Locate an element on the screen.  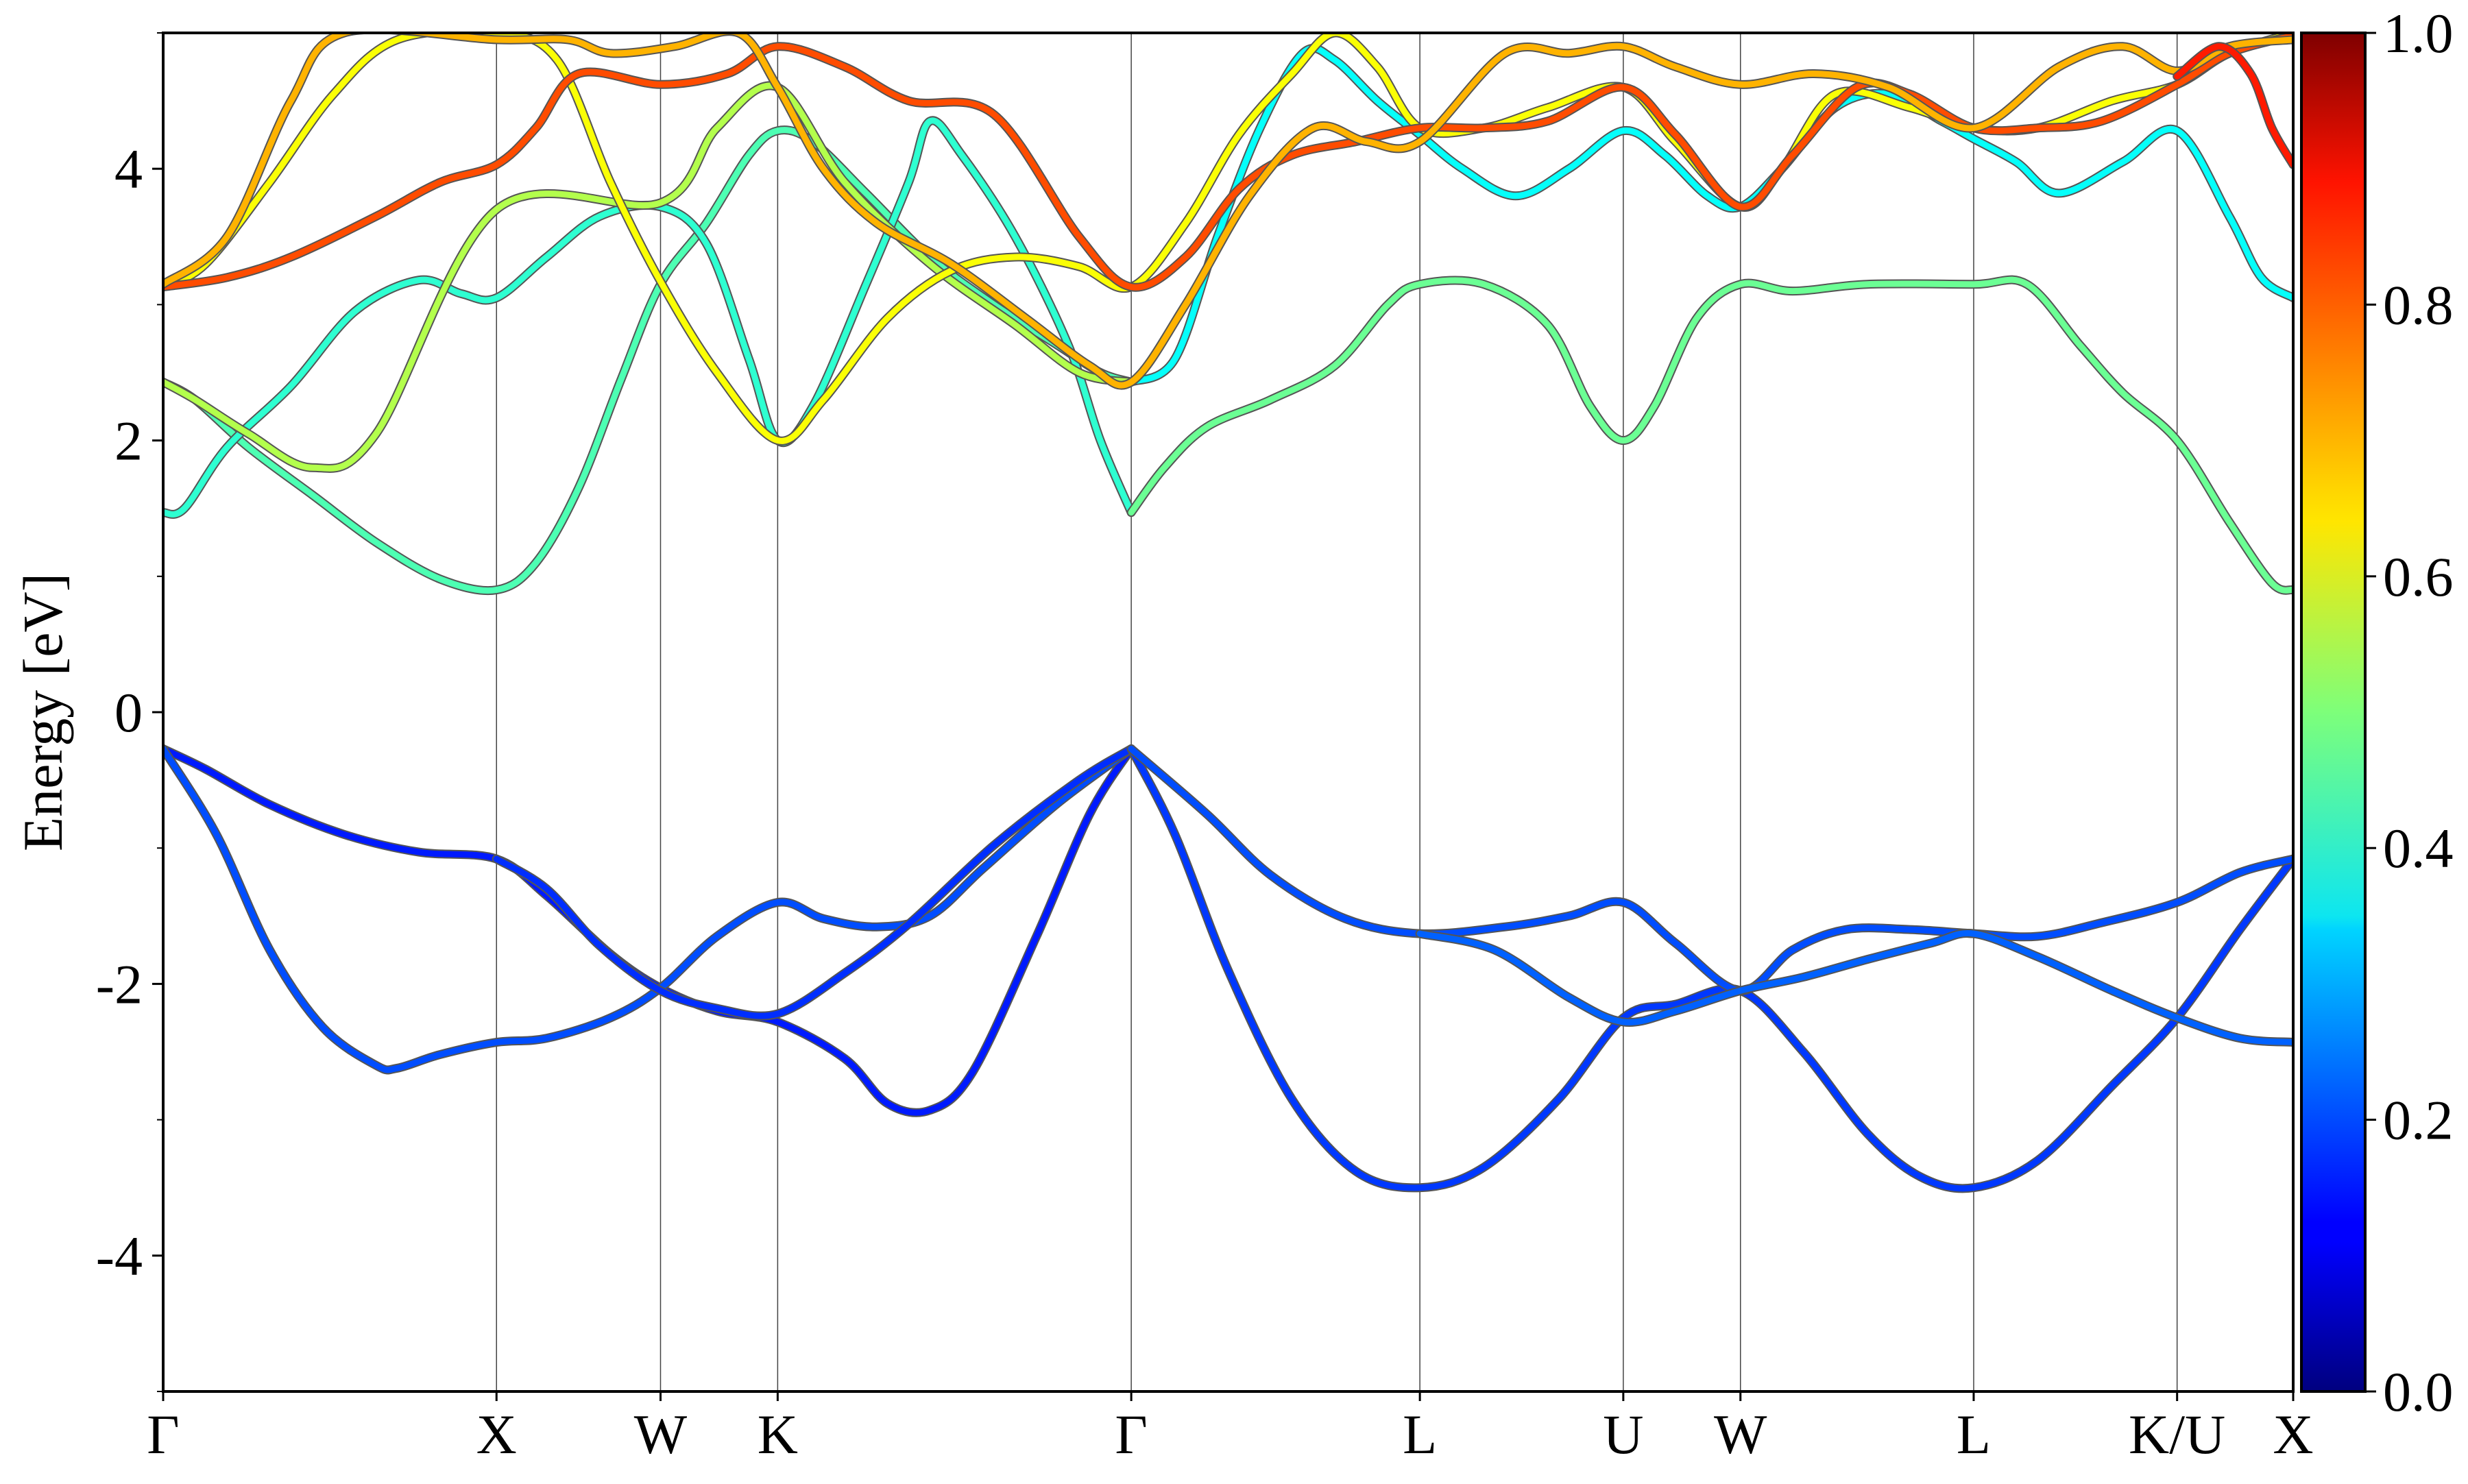
y-tick-label: 4 is located at coordinates (128, 169).